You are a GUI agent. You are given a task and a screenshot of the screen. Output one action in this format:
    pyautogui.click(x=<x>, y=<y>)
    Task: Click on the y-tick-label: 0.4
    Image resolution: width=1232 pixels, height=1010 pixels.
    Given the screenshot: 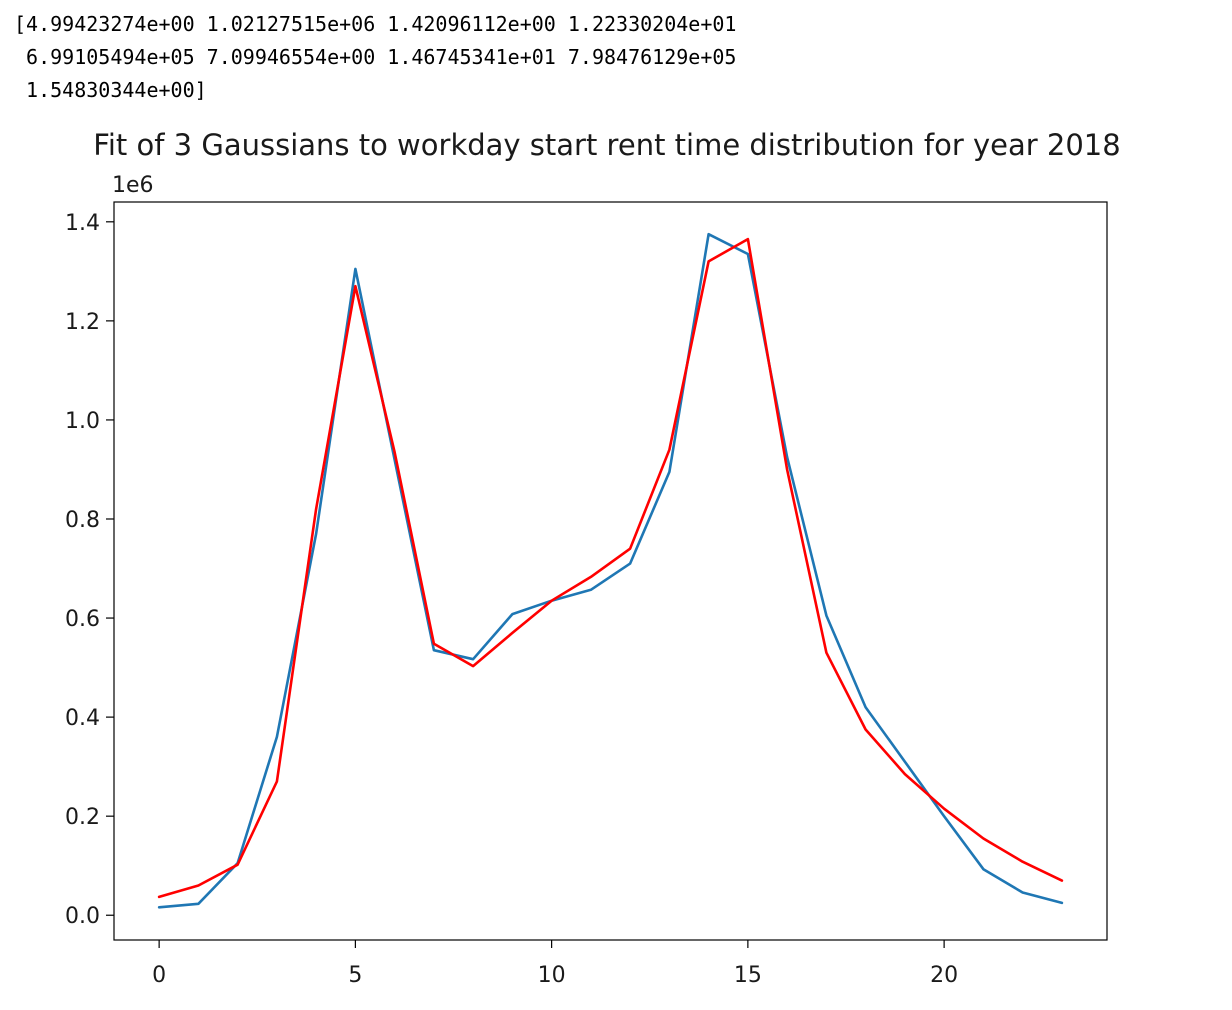 What is the action you would take?
    pyautogui.click(x=82, y=718)
    